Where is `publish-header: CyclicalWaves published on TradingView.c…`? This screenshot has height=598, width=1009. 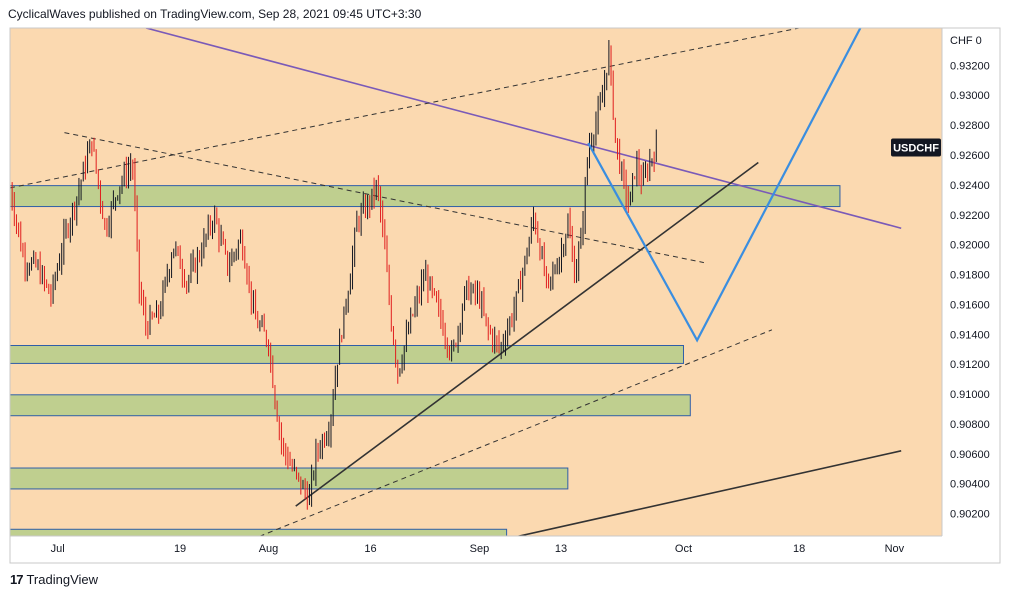 publish-header: CyclicalWaves published on TradingView.c… is located at coordinates (215, 14).